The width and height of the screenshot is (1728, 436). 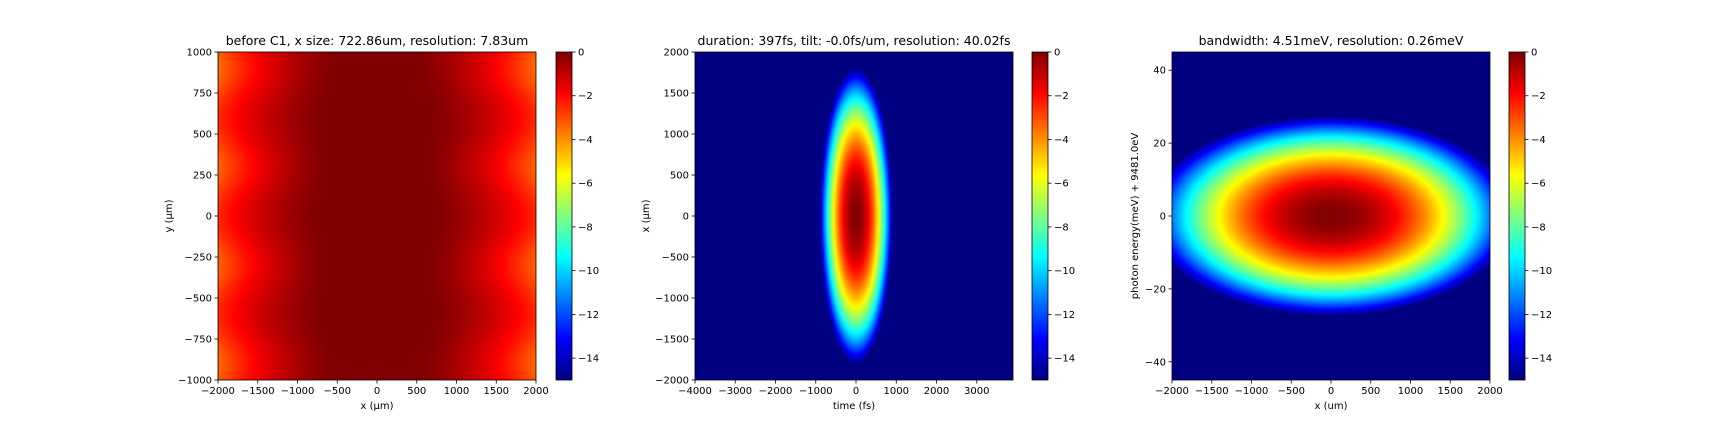 What do you see at coordinates (1135, 216) in the screenshot?
I see `y-axis-label: photon energy(meV) + 9481.0eV` at bounding box center [1135, 216].